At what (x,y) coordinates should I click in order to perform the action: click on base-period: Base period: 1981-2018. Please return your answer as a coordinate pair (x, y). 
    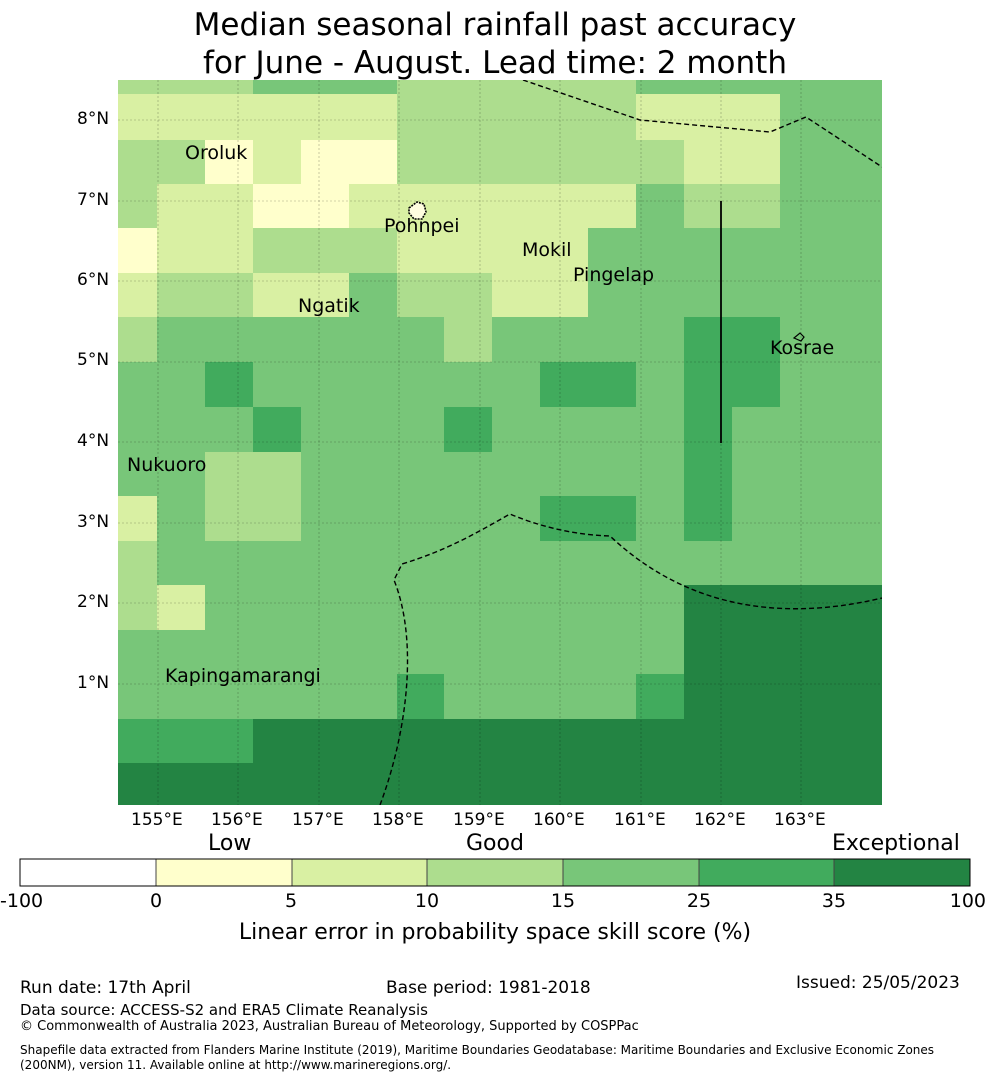
    Looking at the image, I should click on (488, 988).